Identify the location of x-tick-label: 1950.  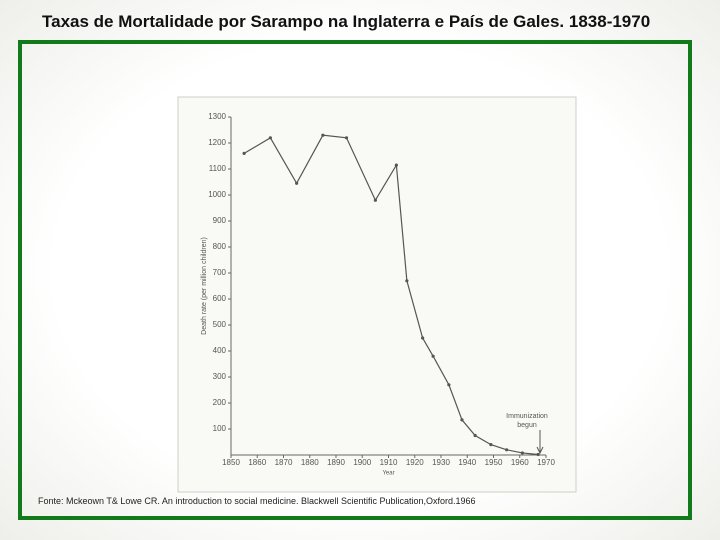
(494, 462).